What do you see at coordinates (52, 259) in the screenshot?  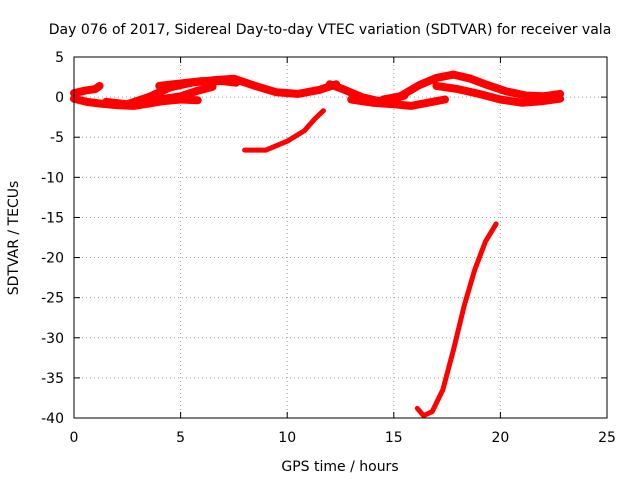 I see `y-tick-label: -20` at bounding box center [52, 259].